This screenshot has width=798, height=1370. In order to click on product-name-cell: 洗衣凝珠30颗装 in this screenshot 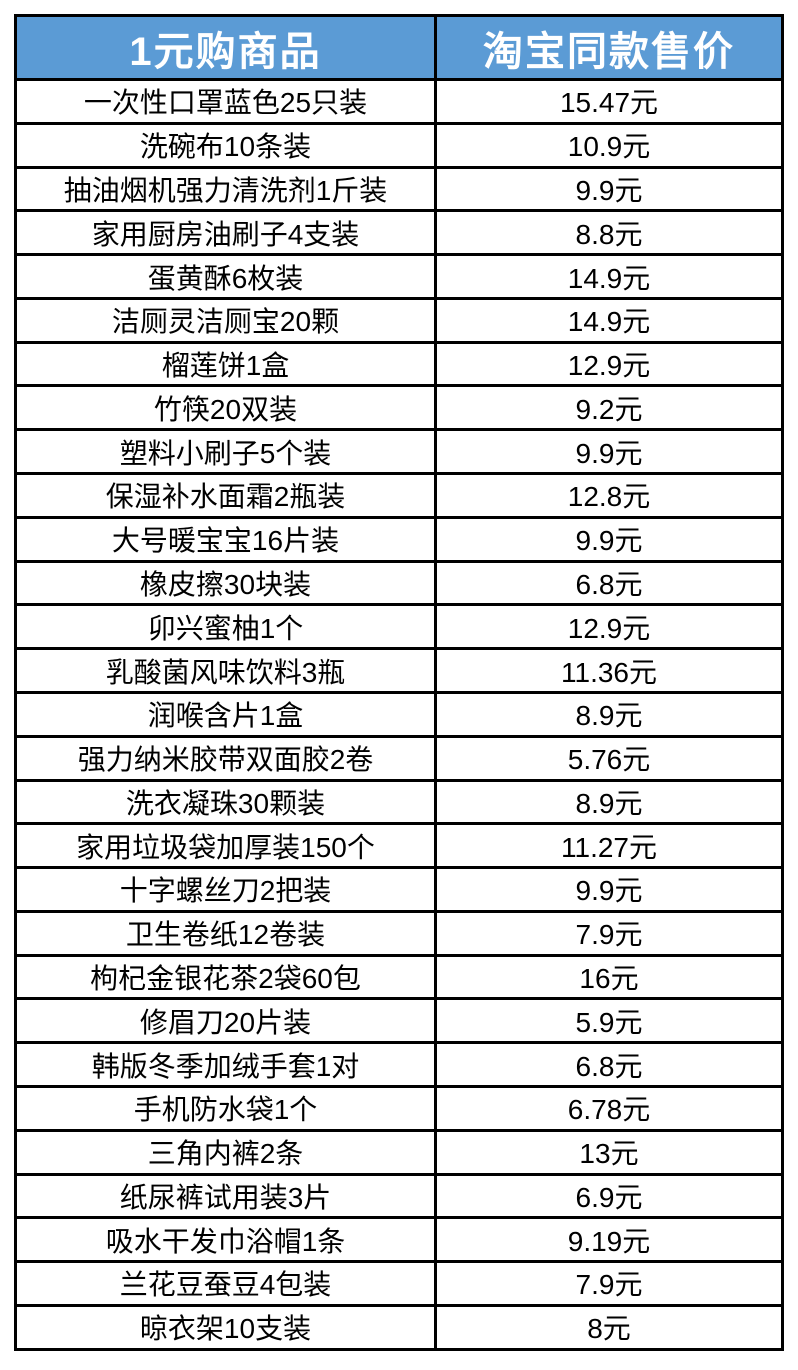, I will do `click(225, 802)`.